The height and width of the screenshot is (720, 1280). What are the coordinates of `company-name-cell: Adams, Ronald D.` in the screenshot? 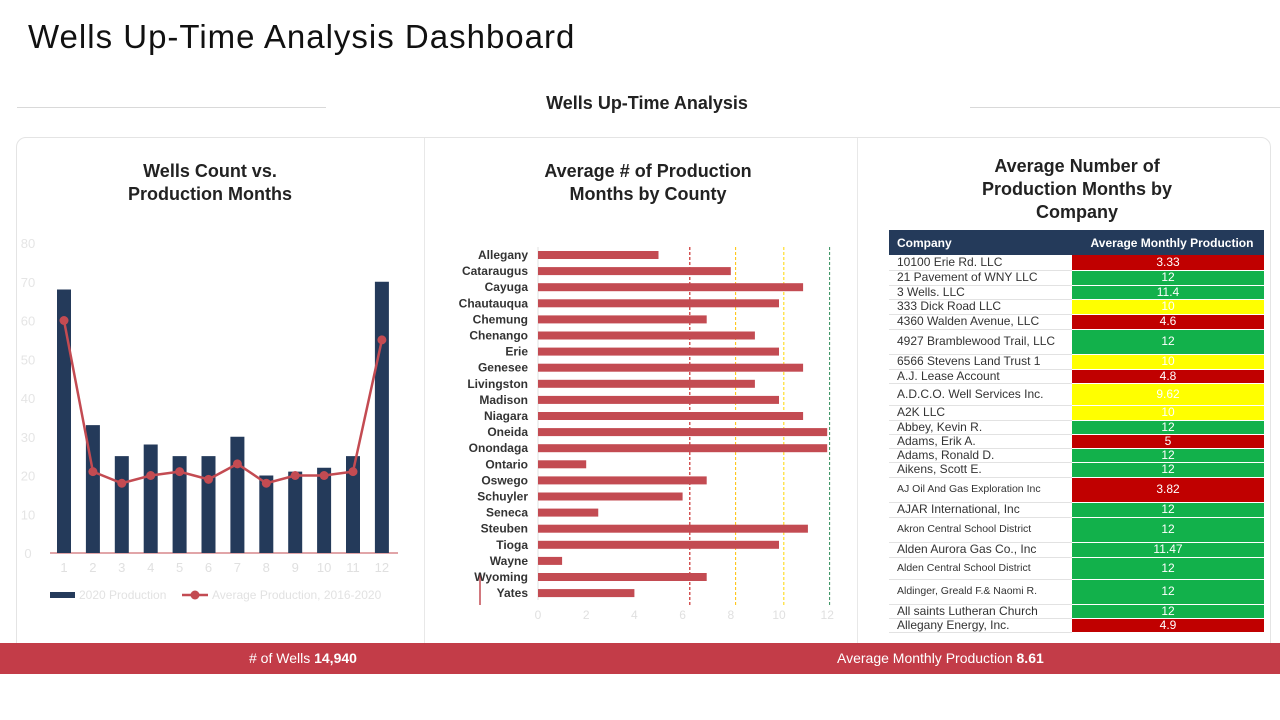 It's located at (980, 455).